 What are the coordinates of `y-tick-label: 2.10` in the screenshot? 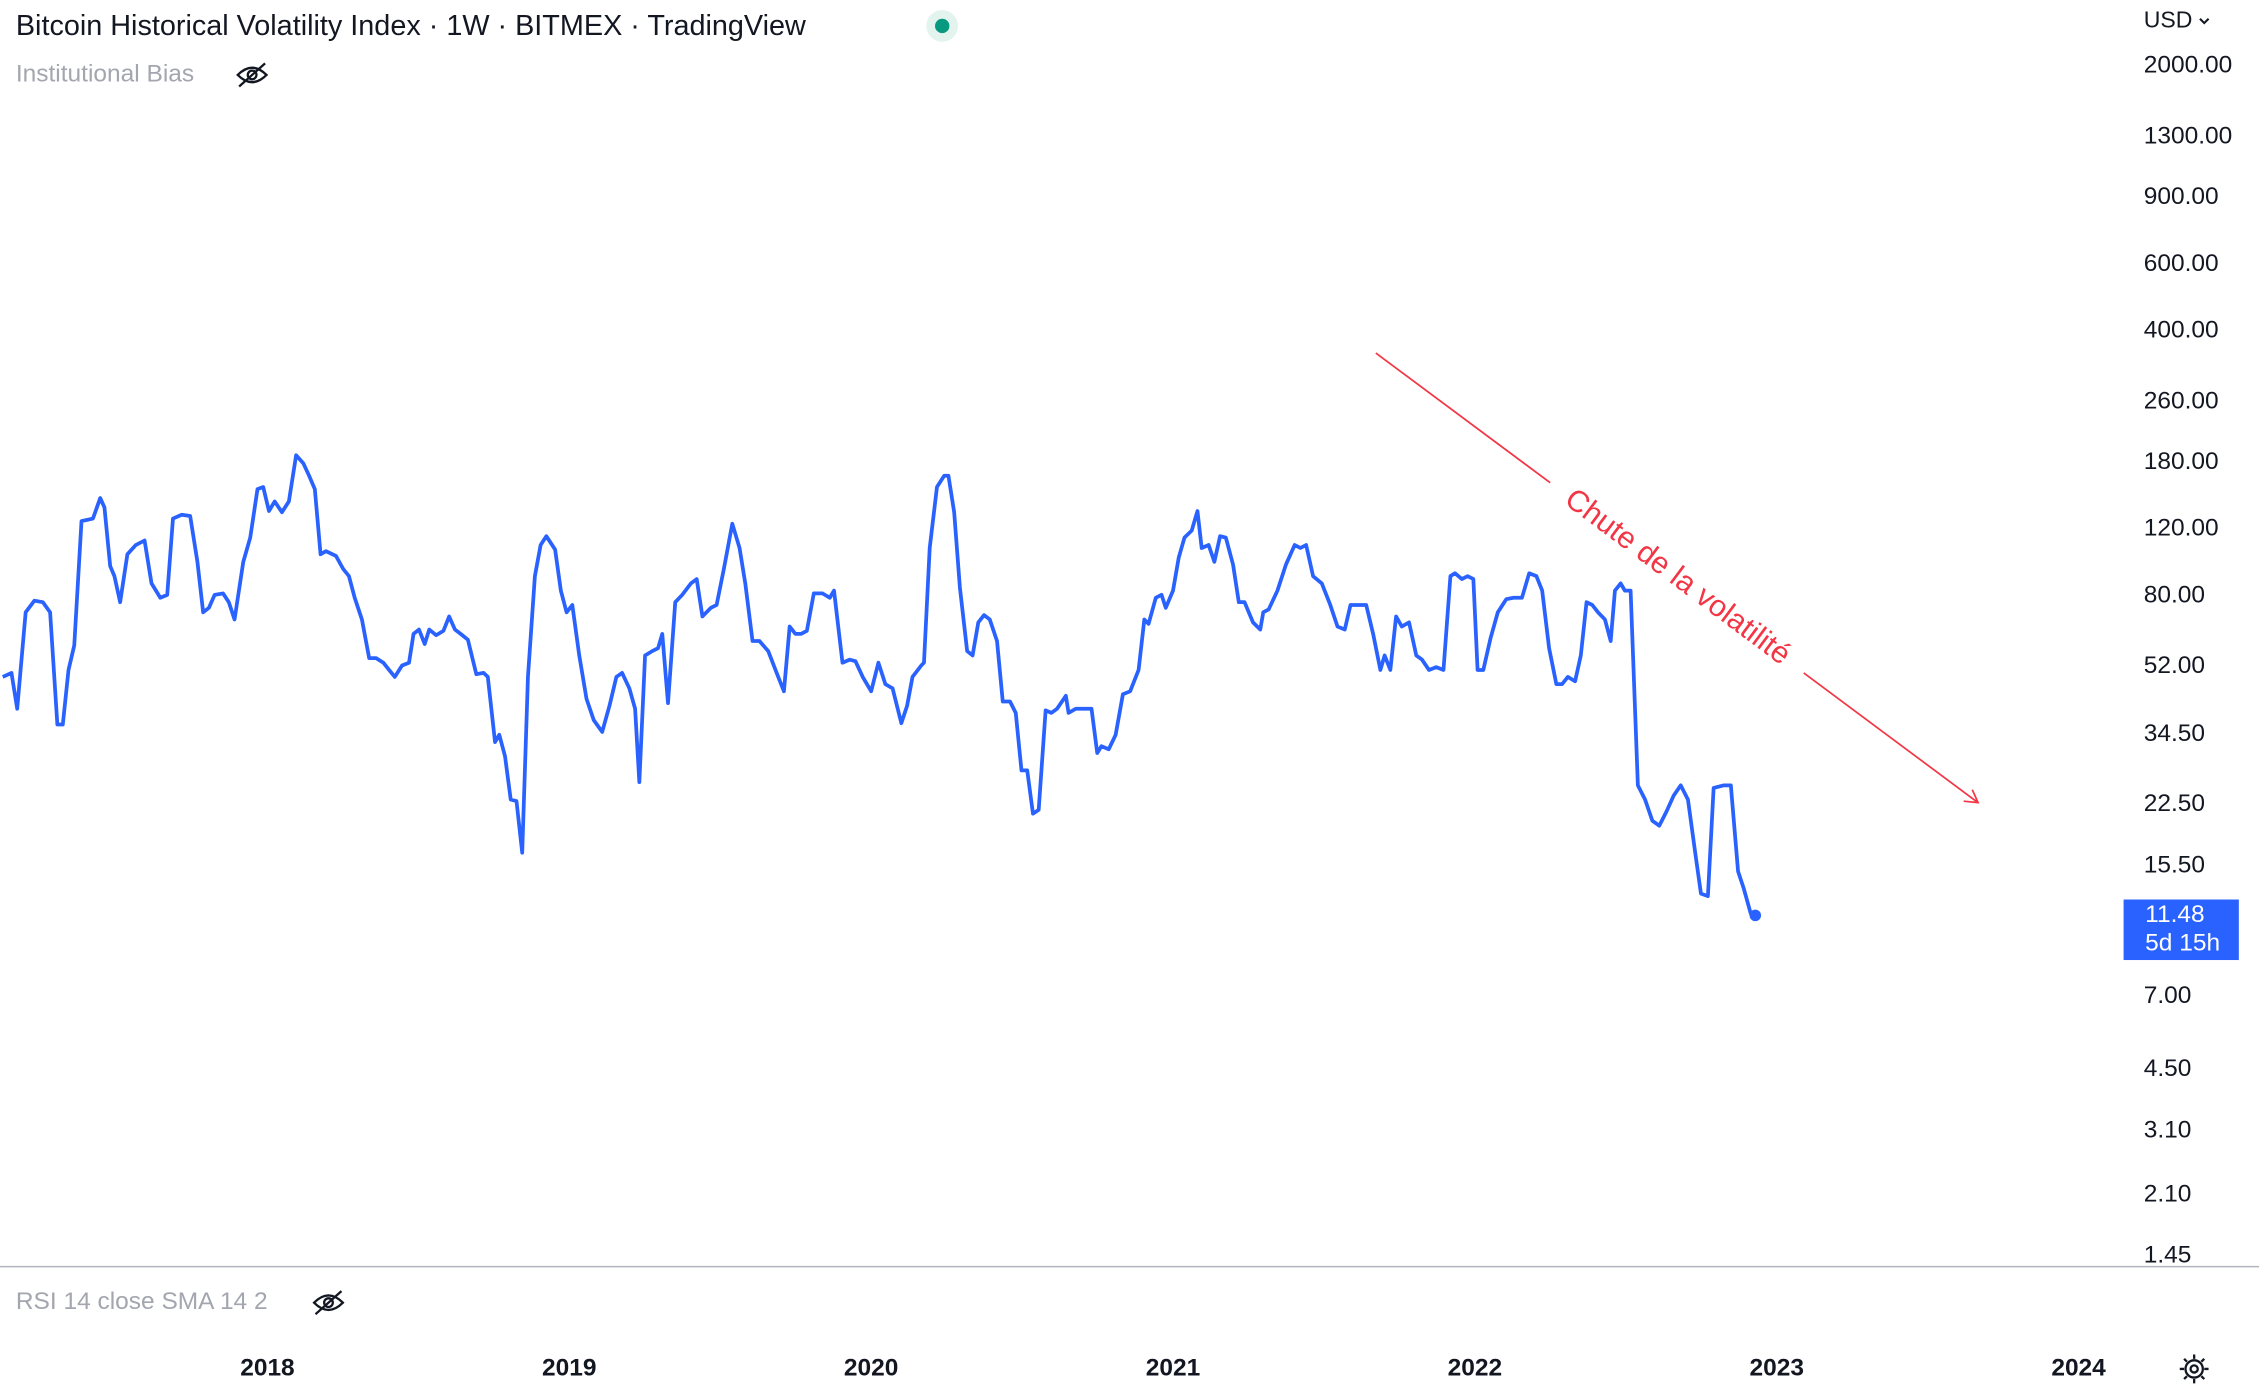 It's located at (2168, 1193).